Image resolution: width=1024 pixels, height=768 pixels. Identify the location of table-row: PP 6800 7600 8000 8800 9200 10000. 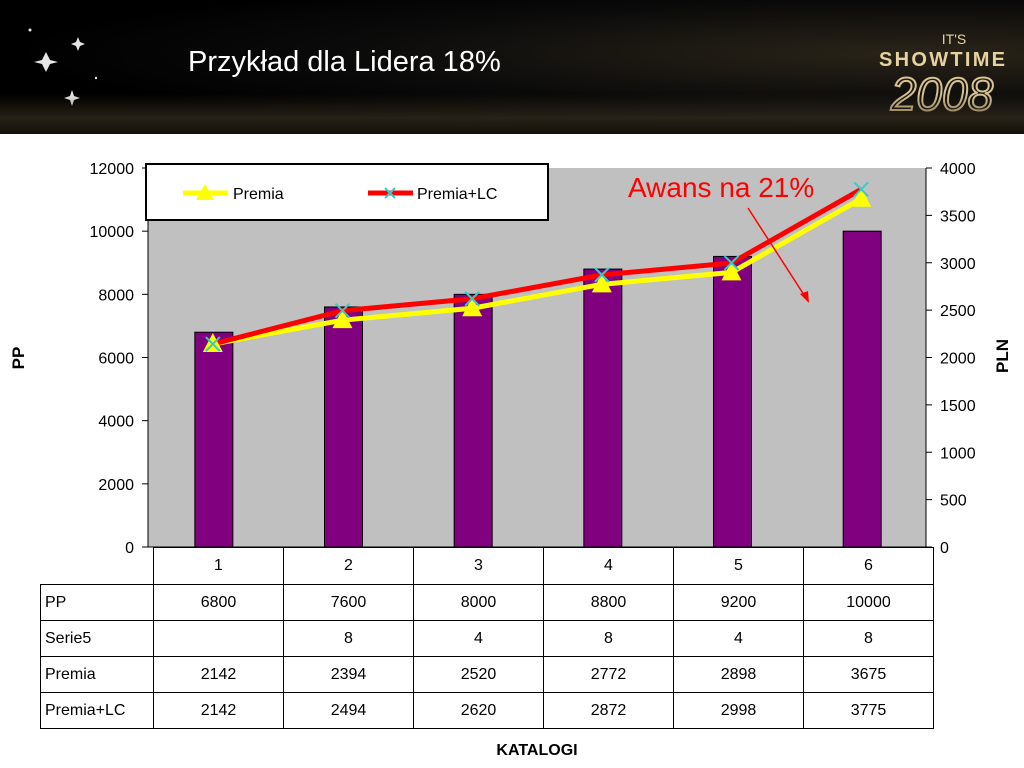
(487, 602).